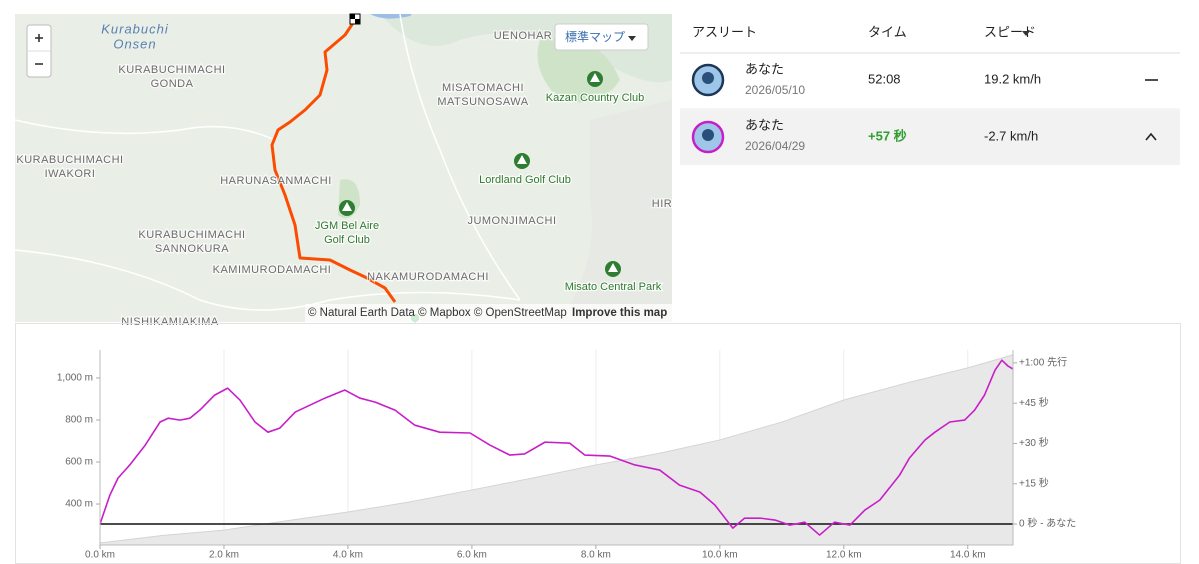  I want to click on expand-icon, so click(1151, 136).